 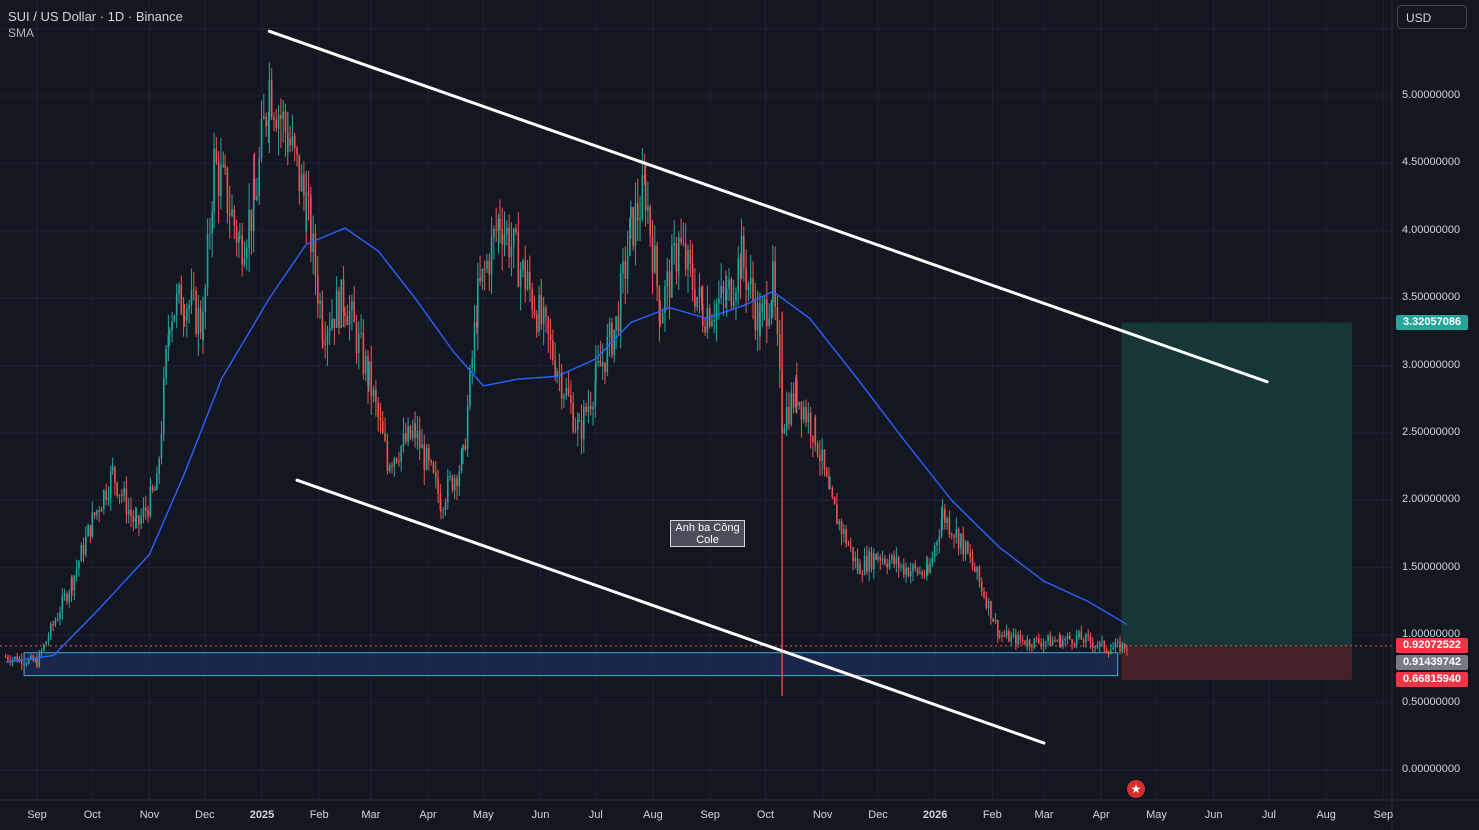 I want to click on currency-button: USD, so click(x=1432, y=17).